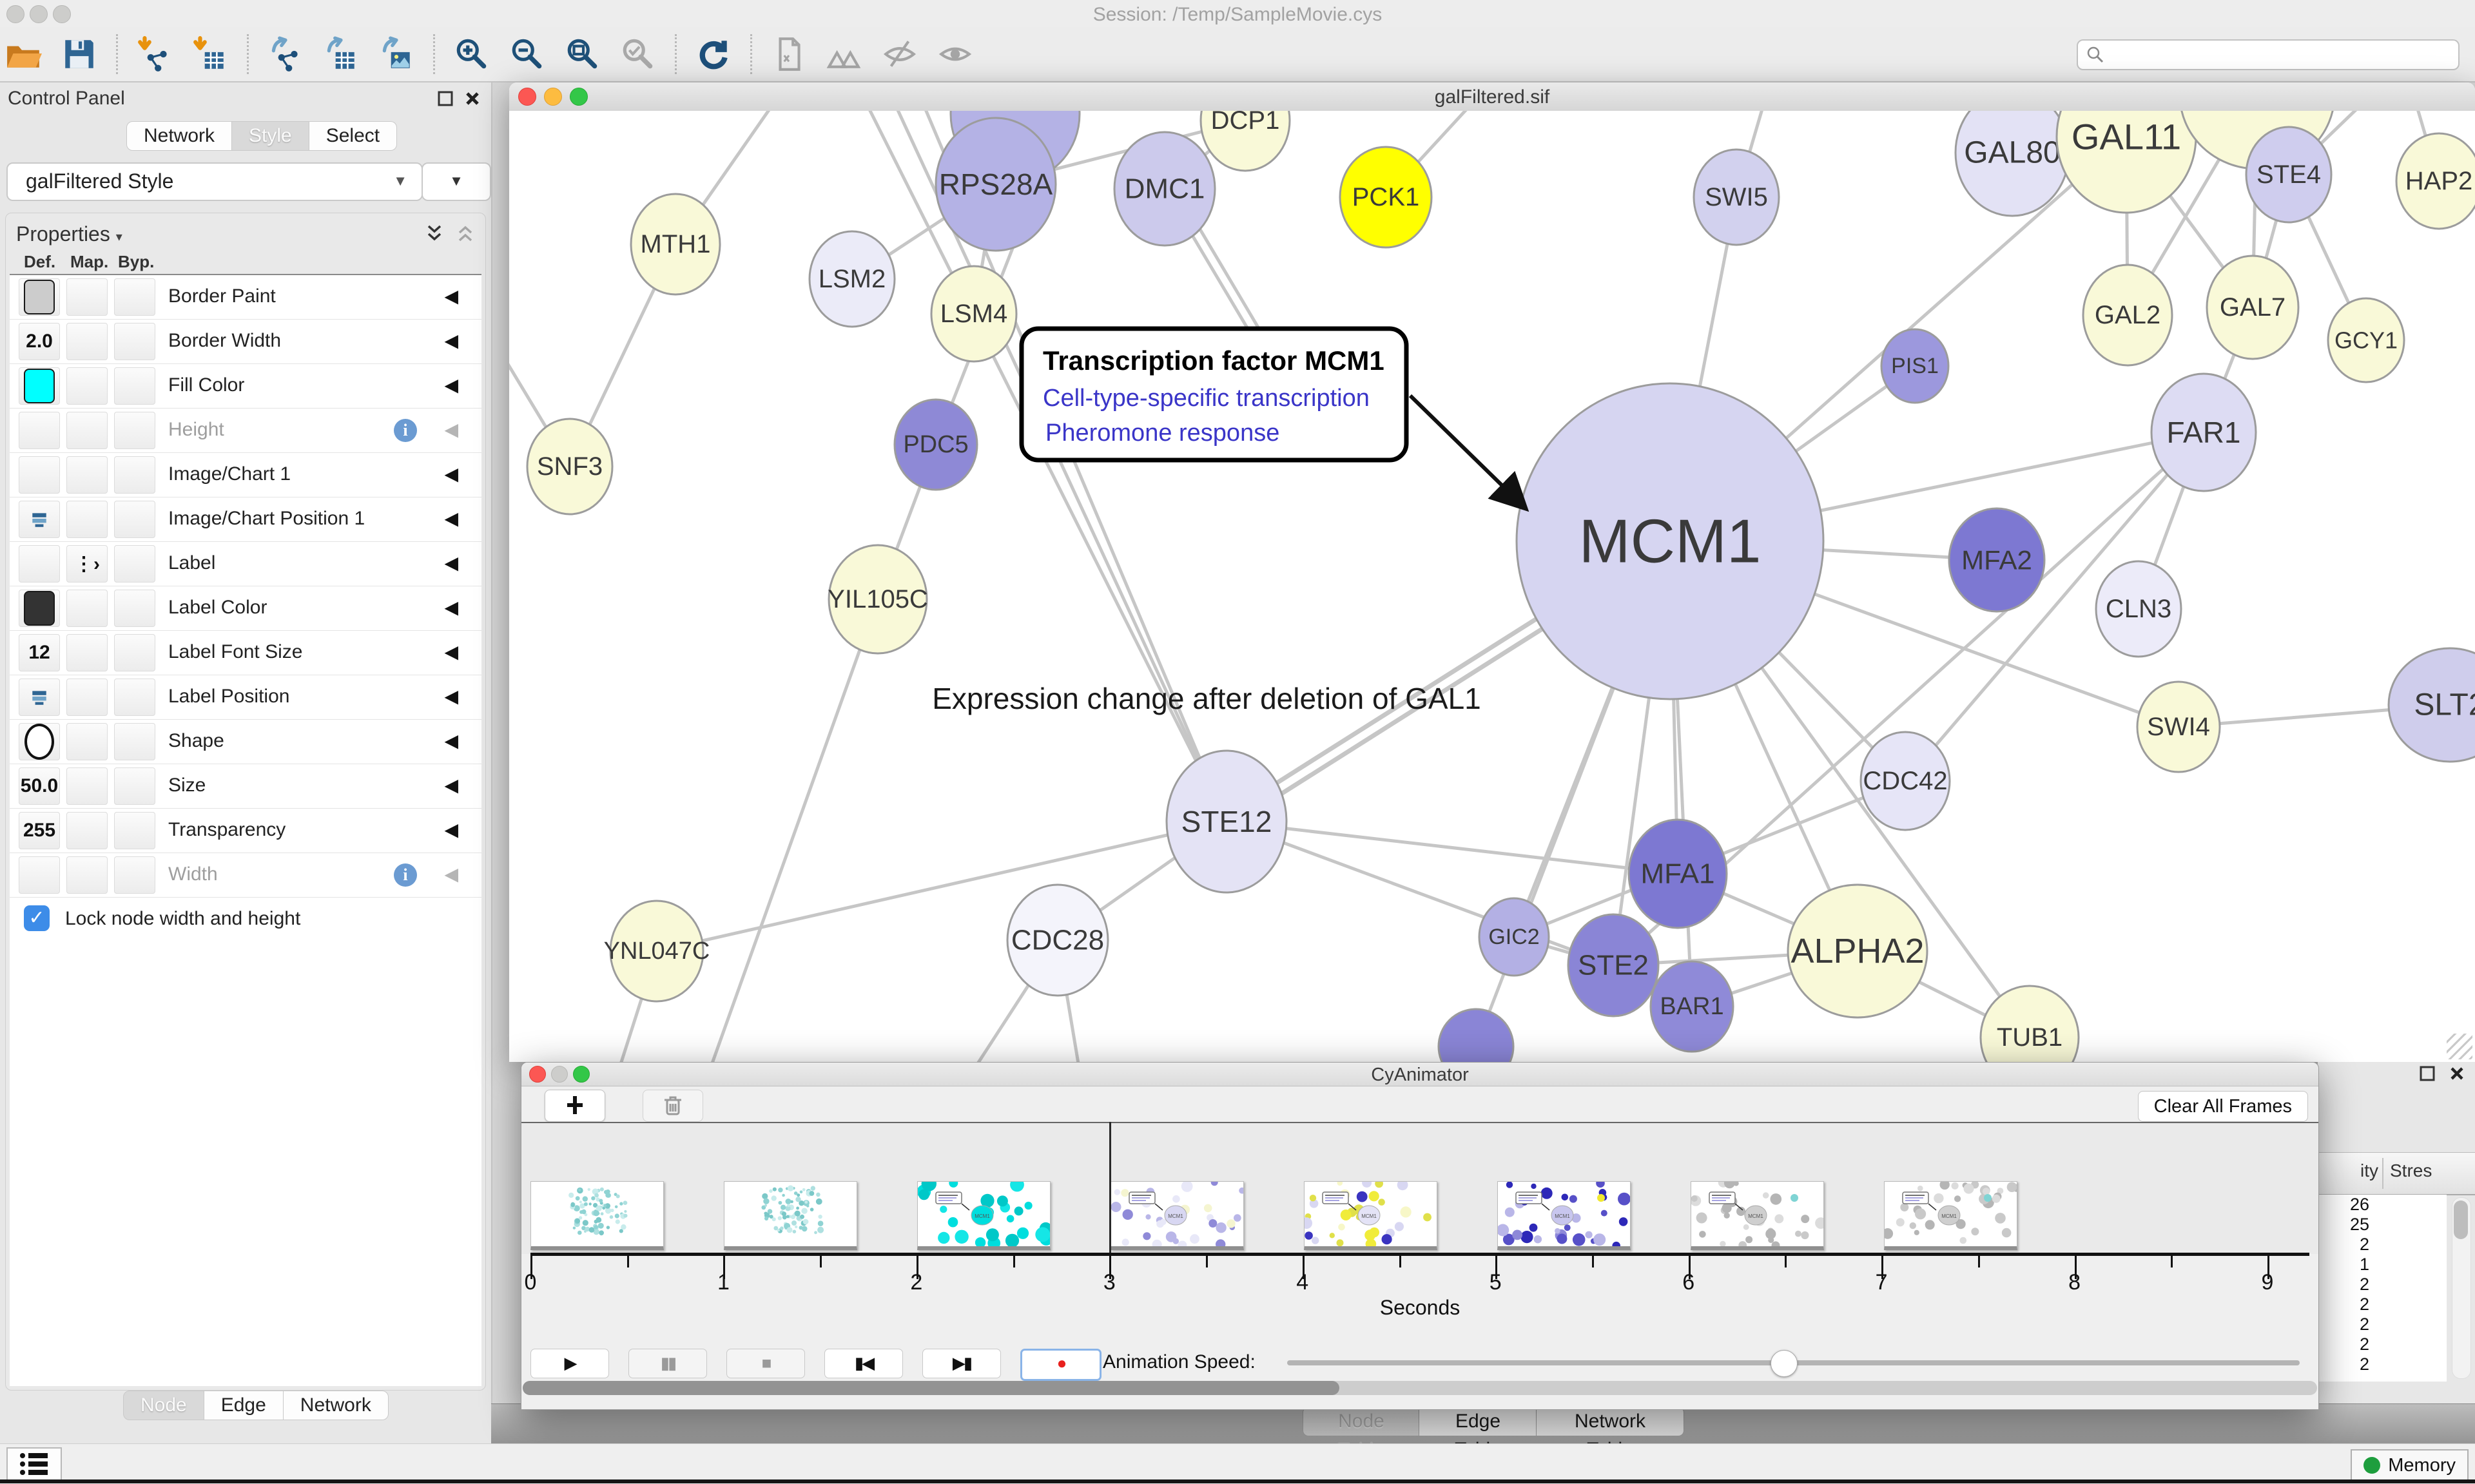 The width and height of the screenshot is (2475, 1484). What do you see at coordinates (245, 386) in the screenshot?
I see `property-row-fill-color: Fill Color◀` at bounding box center [245, 386].